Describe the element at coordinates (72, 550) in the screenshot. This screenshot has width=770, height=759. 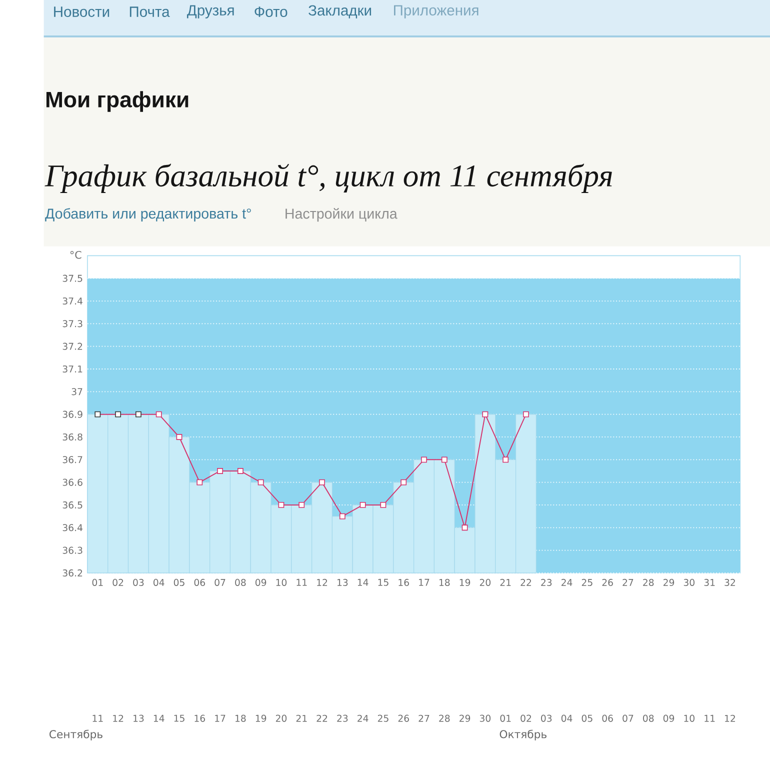
I see `y-tick-label: 36.3` at that location.